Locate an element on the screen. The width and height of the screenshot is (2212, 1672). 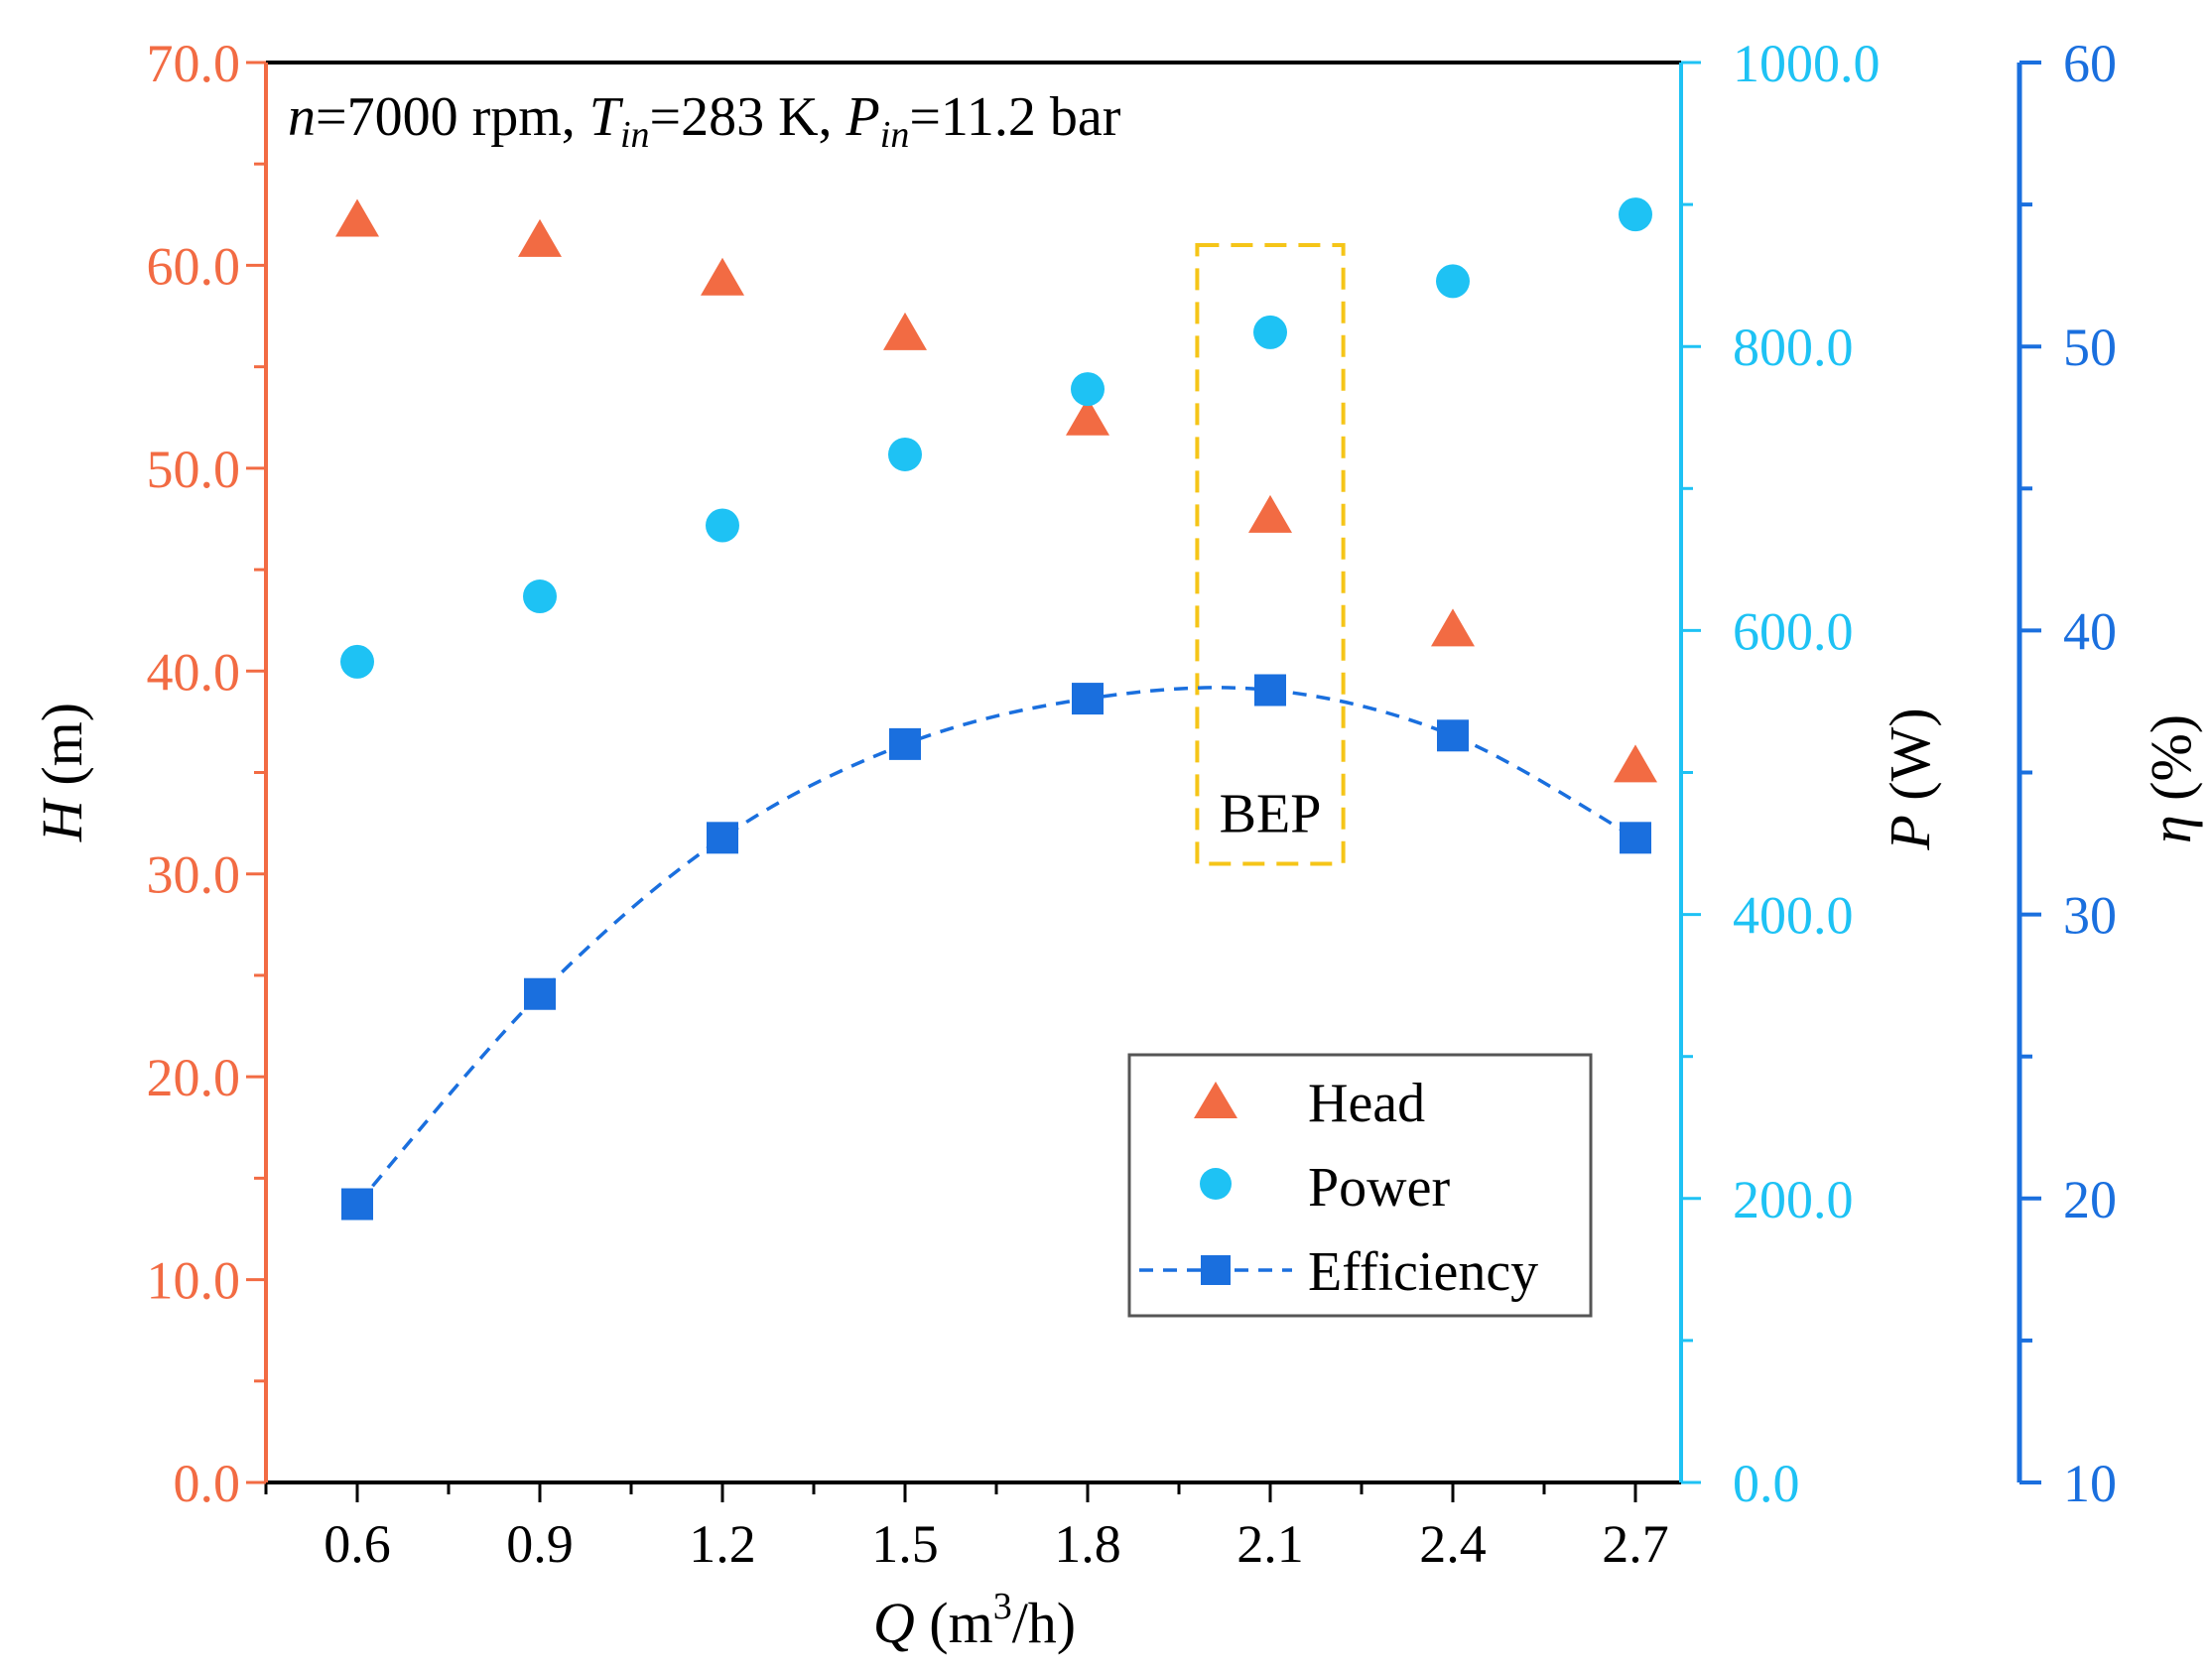
legend-head-marker is located at coordinates (1215, 1100).